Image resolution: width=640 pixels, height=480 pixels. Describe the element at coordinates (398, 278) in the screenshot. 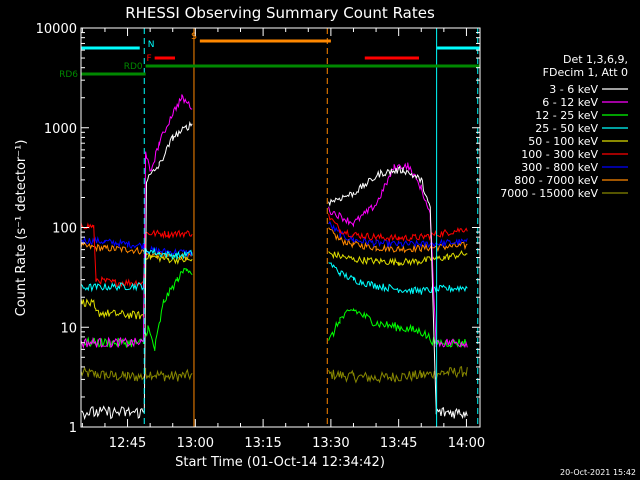

I see `series-25-50-kev-night` at that location.